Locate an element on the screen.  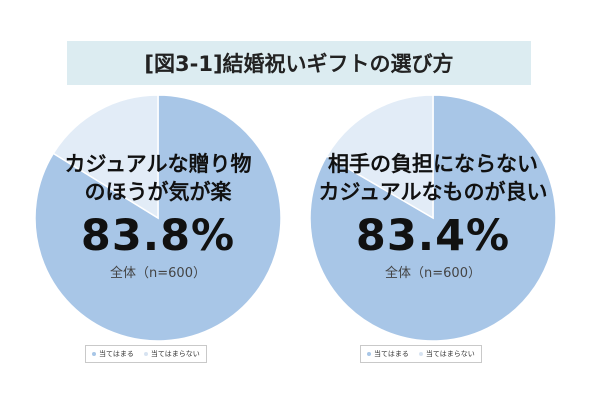
left-sample-size: 全体（n=600） is located at coordinates (158, 273).